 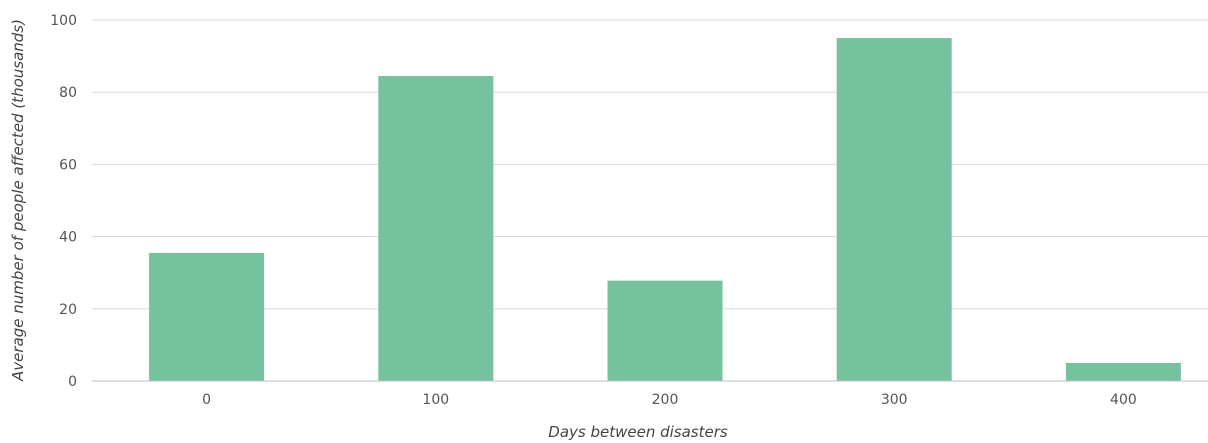 I want to click on x-tick-labels: 0 100 200 300 400, so click(x=669, y=400).